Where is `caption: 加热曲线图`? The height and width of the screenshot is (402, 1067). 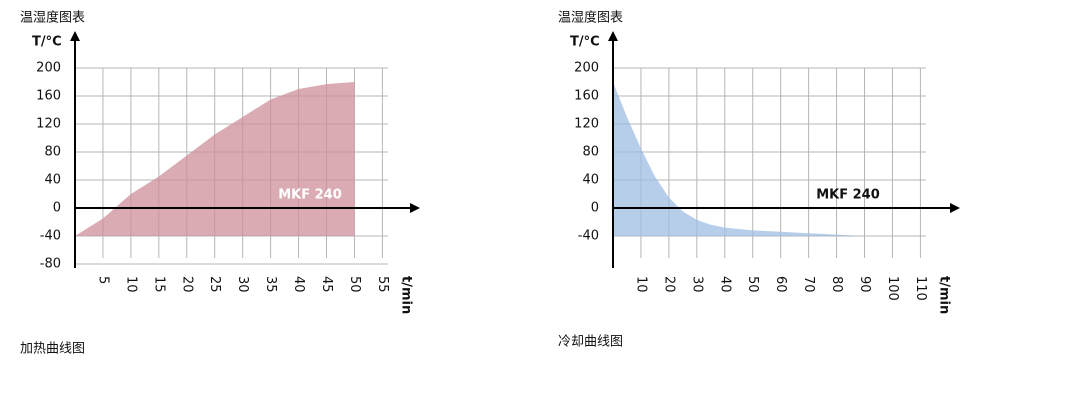
caption: 加热曲线图 is located at coordinates (52, 349).